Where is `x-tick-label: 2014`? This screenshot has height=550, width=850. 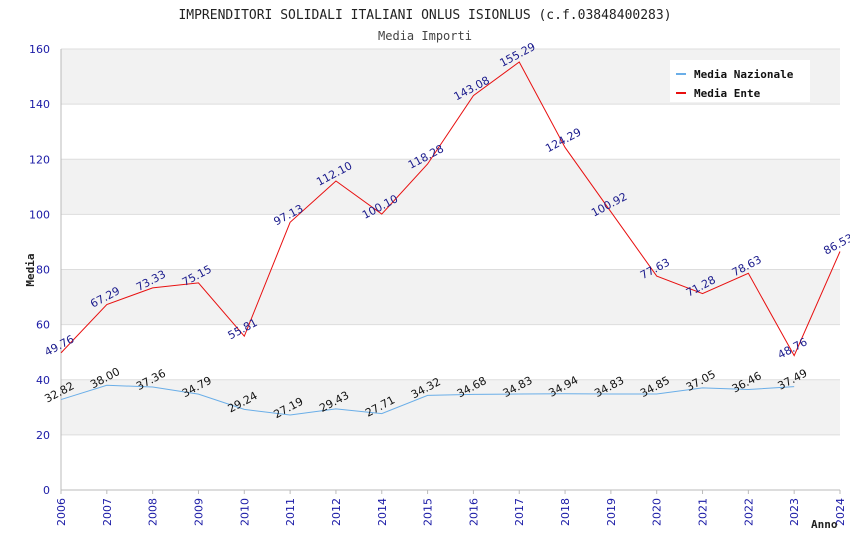
x-tick-label: 2014 is located at coordinates (382, 512).